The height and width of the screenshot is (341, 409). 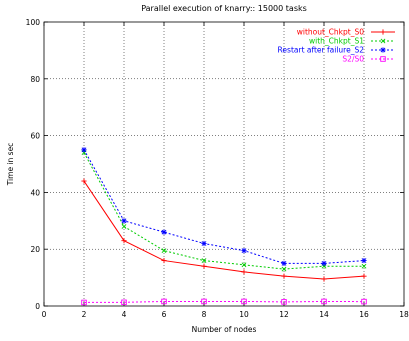 I want to click on x-tick-label: 2, so click(x=84, y=314).